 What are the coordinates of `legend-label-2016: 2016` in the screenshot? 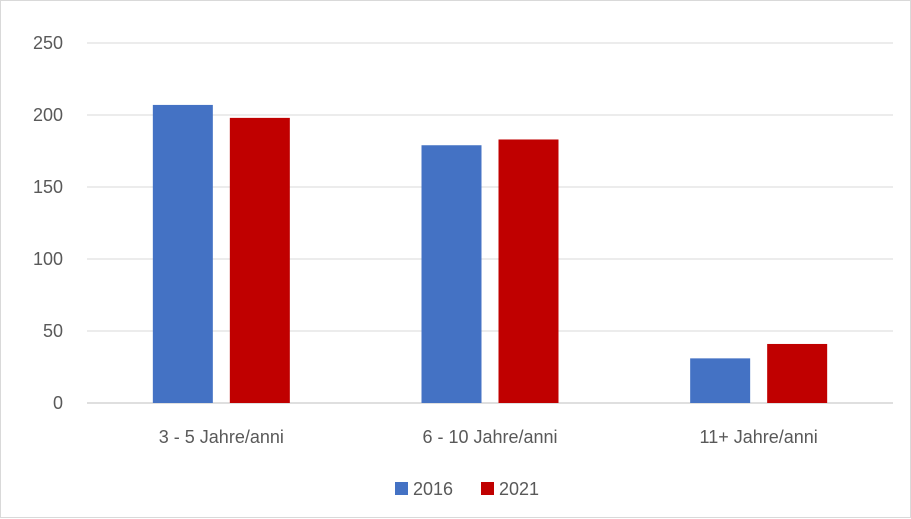 It's located at (433, 489).